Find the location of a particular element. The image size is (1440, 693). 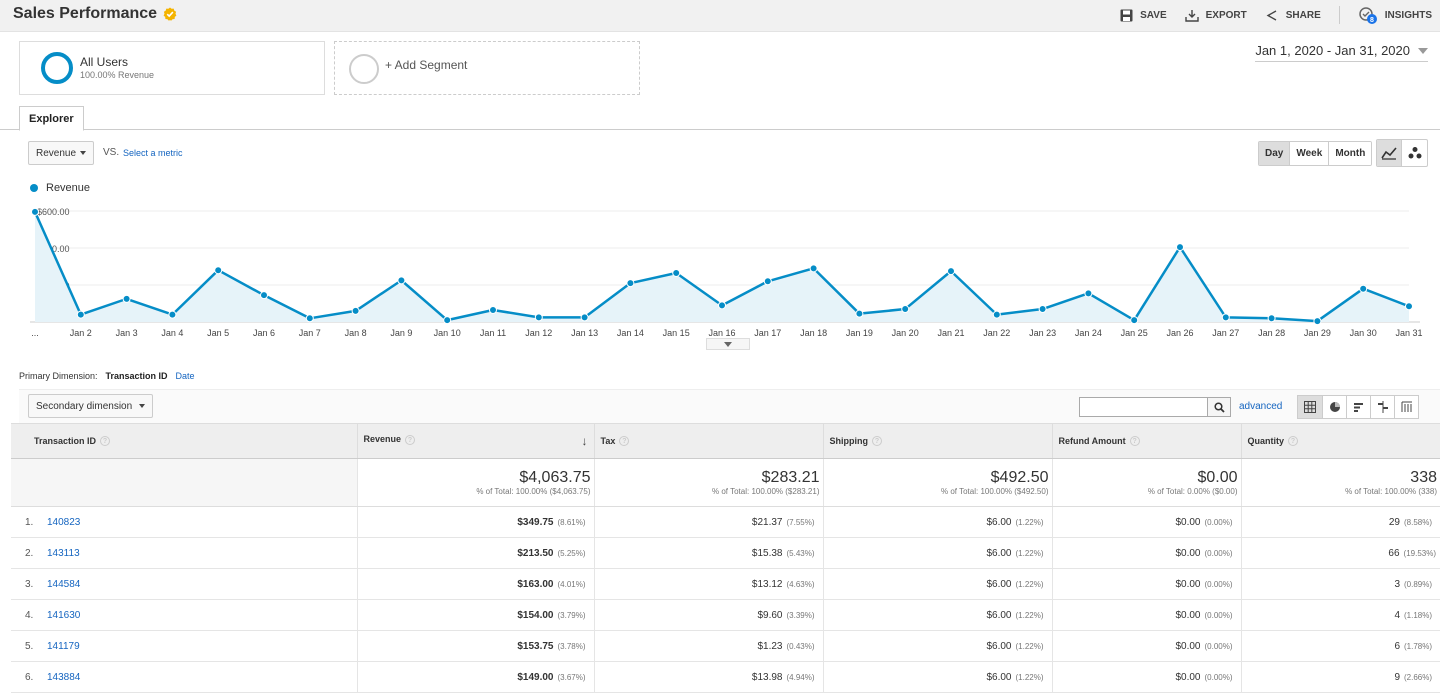

tax-cell: $1.23 (0.43%) is located at coordinates (708, 646).